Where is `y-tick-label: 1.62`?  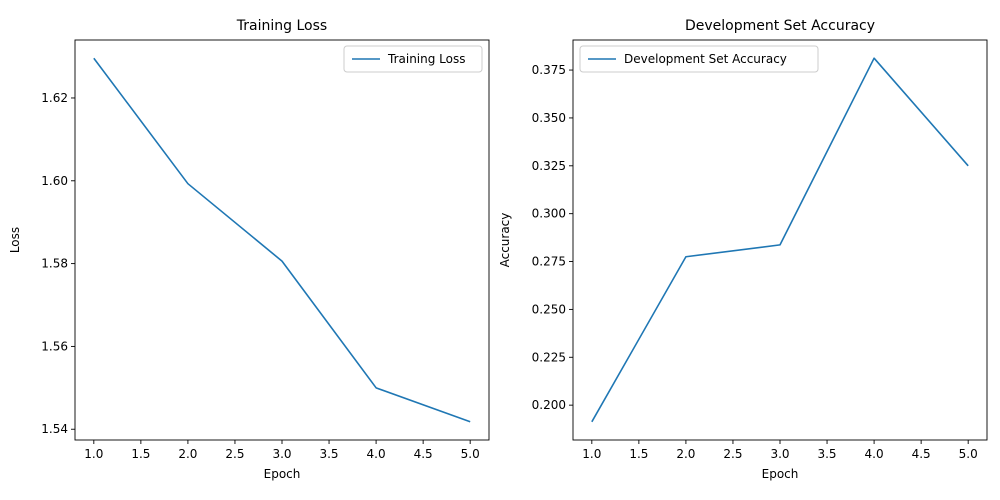
y-tick-label: 1.62 is located at coordinates (54, 98).